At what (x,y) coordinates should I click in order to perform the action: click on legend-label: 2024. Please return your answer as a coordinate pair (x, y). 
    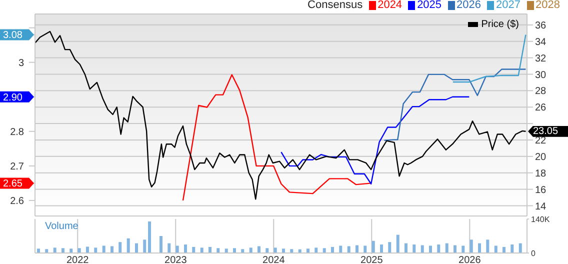
    Looking at the image, I should click on (389, 6).